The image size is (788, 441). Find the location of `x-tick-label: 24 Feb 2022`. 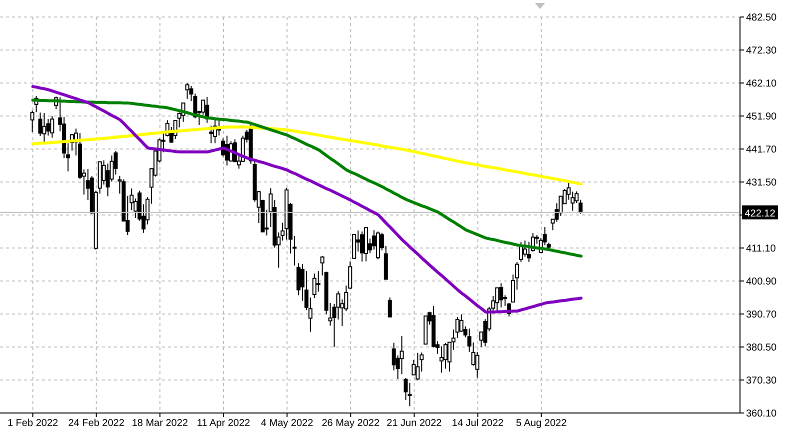

x-tick-label: 24 Feb 2022 is located at coordinates (96, 424).